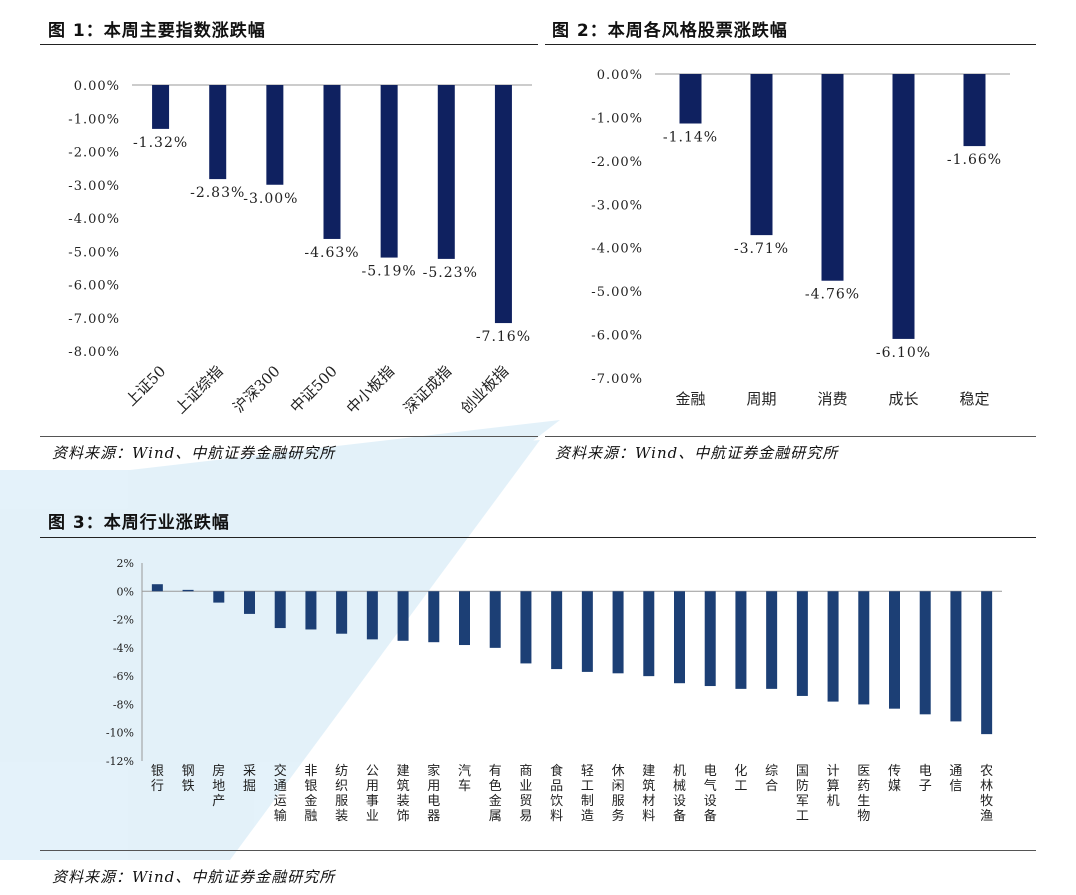 The width and height of the screenshot is (1076, 895). Describe the element at coordinates (403, 794) in the screenshot. I see `category-label: 建筑装饰` at that location.